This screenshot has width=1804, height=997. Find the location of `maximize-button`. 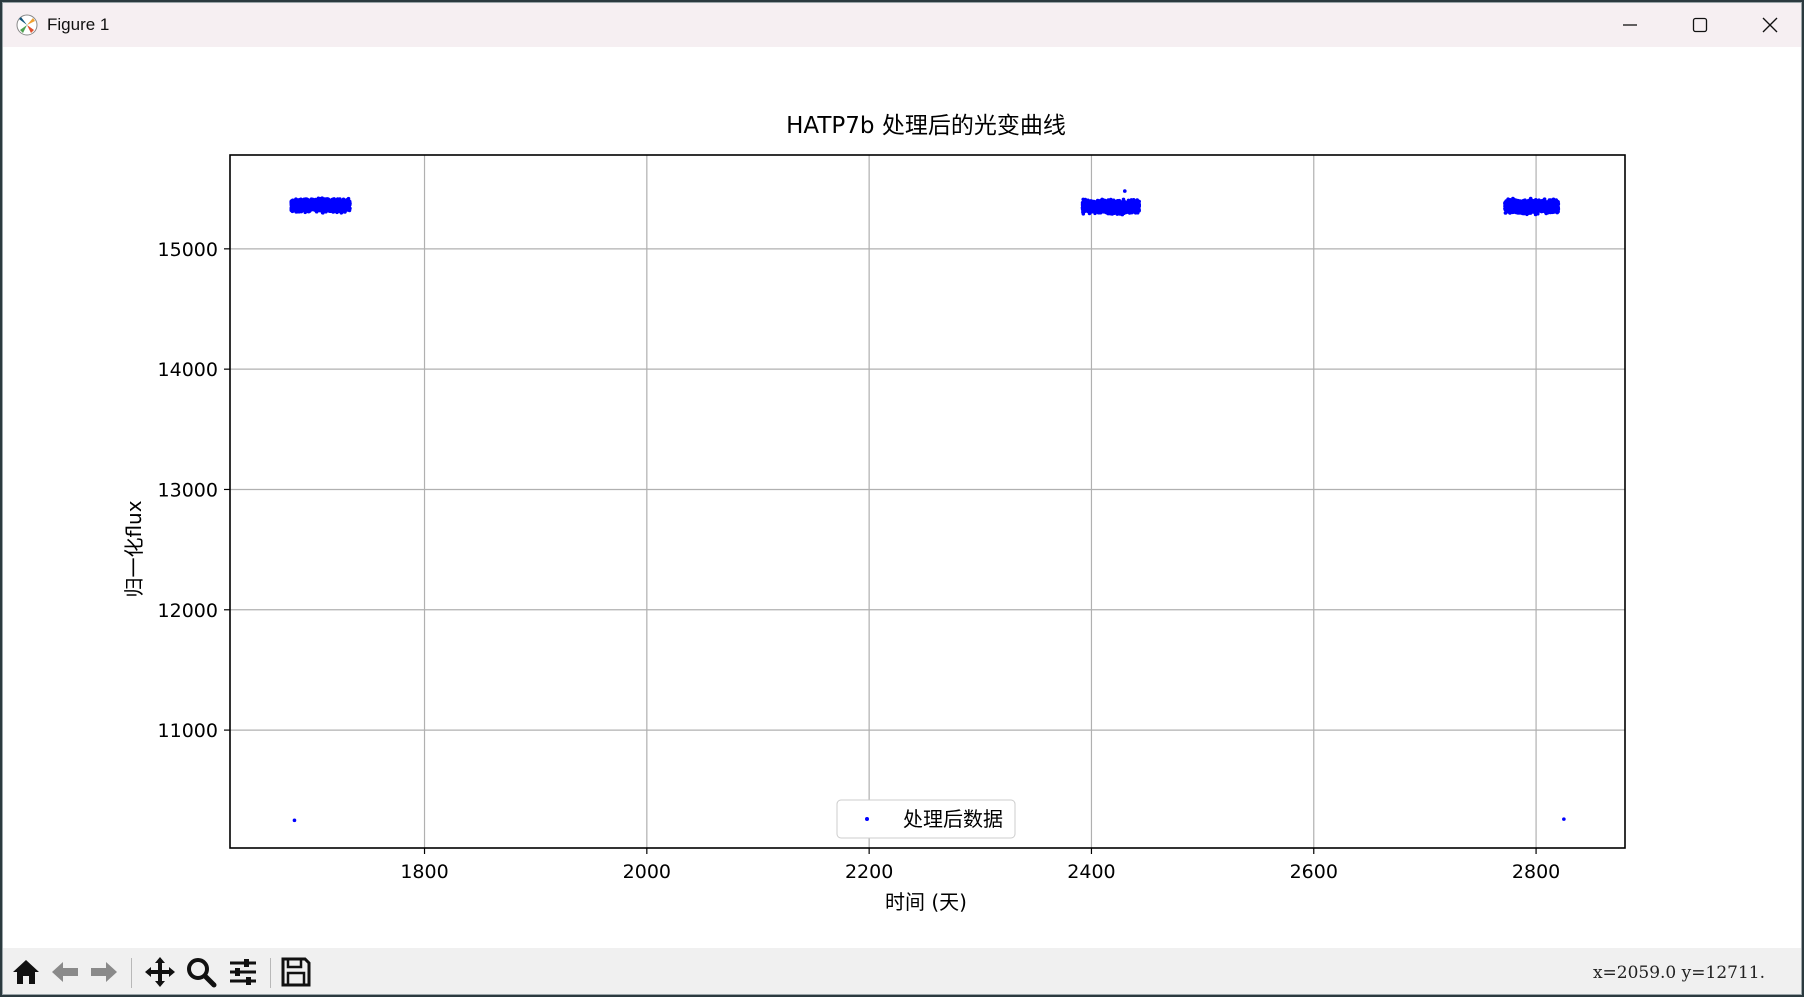

maximize-button is located at coordinates (1700, 25).